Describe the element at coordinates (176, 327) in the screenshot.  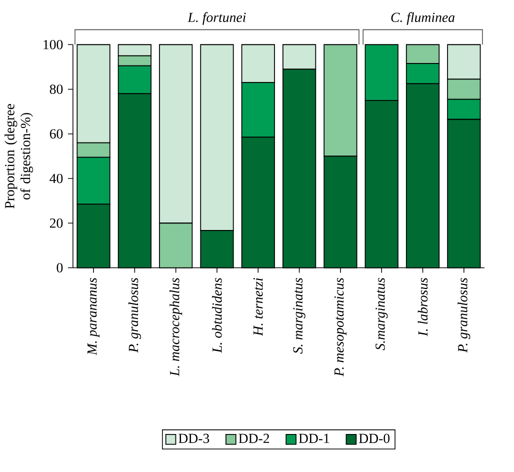
I see `x-tick-label: L. macrocephalus` at that location.